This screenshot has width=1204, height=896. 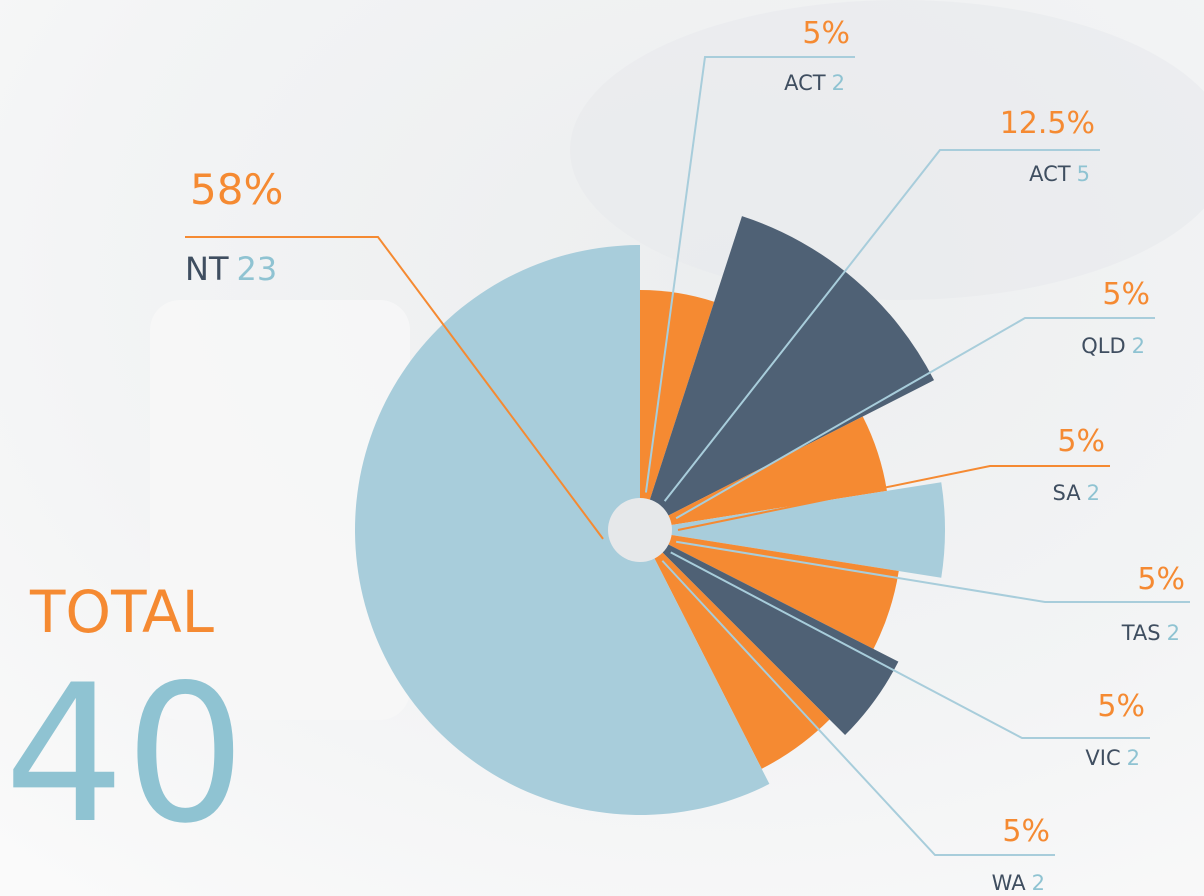 I want to click on category-label: VIC 2, so click(x=1112, y=758).